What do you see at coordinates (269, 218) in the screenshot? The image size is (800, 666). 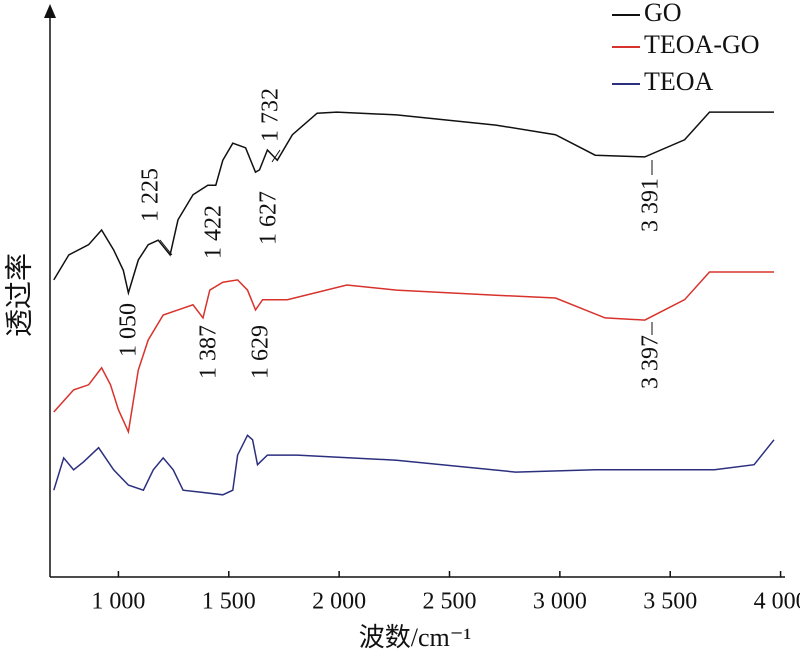 I see `annotation: 1 627` at bounding box center [269, 218].